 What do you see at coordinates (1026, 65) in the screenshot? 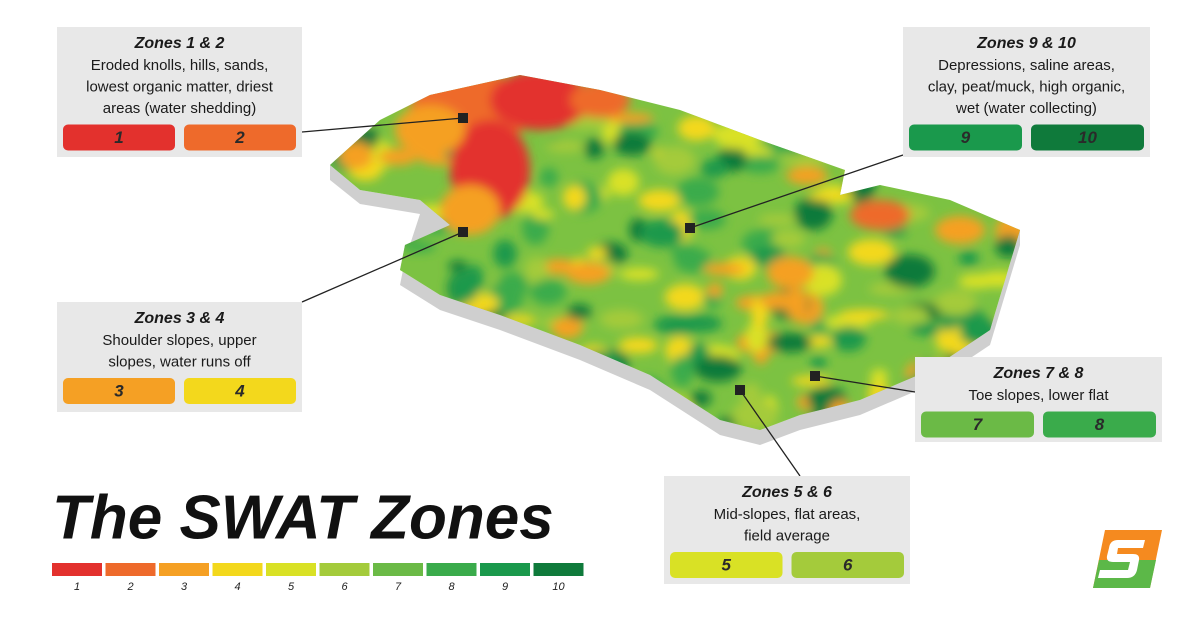
I see `callout-text: Depressions, saline areas,` at bounding box center [1026, 65].